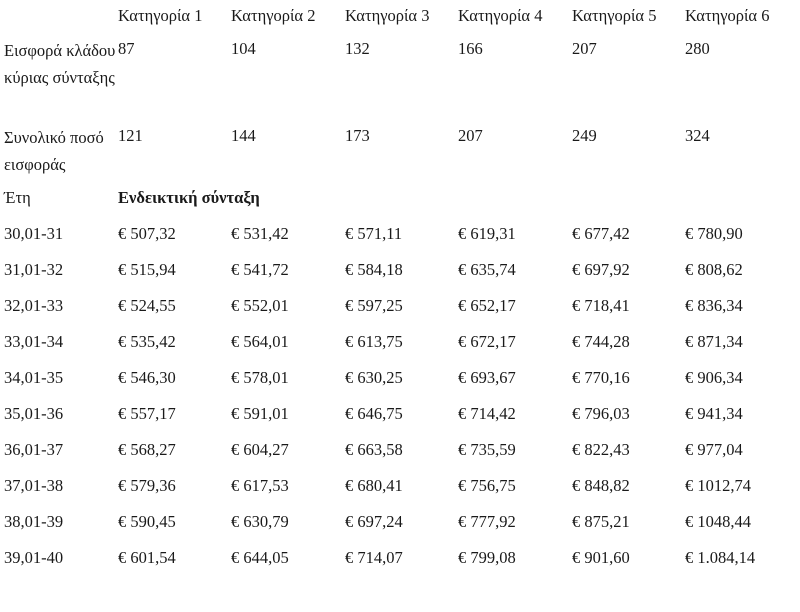 This screenshot has height=612, width=800. Describe the element at coordinates (487, 557) in the screenshot. I see `pension-cell: € 799,08` at that location.